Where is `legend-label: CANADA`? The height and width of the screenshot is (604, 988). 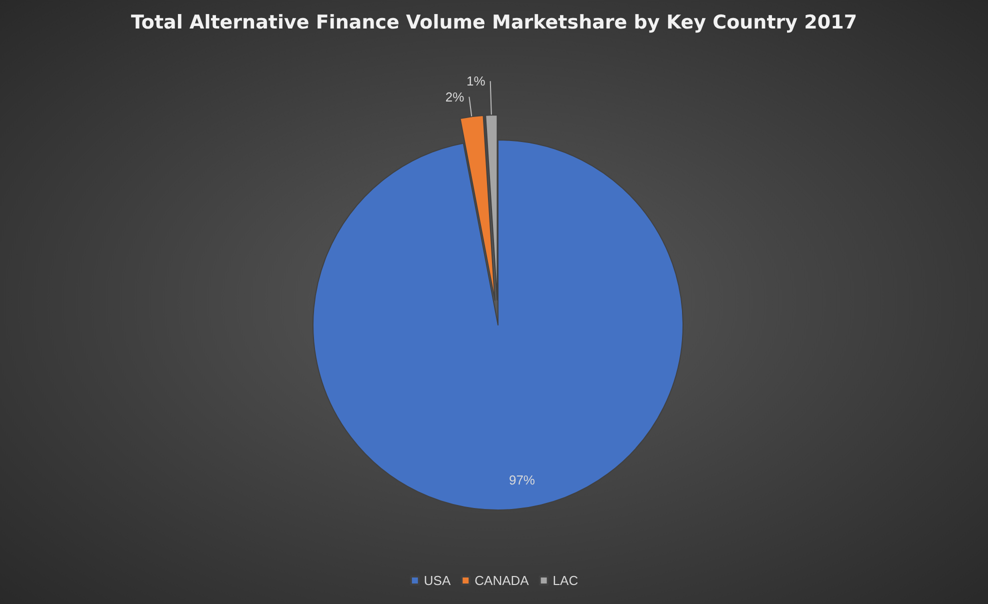 legend-label: CANADA is located at coordinates (502, 580).